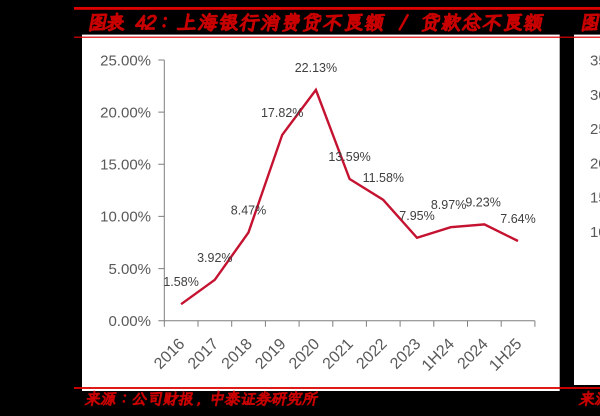 The image size is (600, 416). What do you see at coordinates (517, 219) in the screenshot?
I see `svg-text: 7.64%` at bounding box center [517, 219].